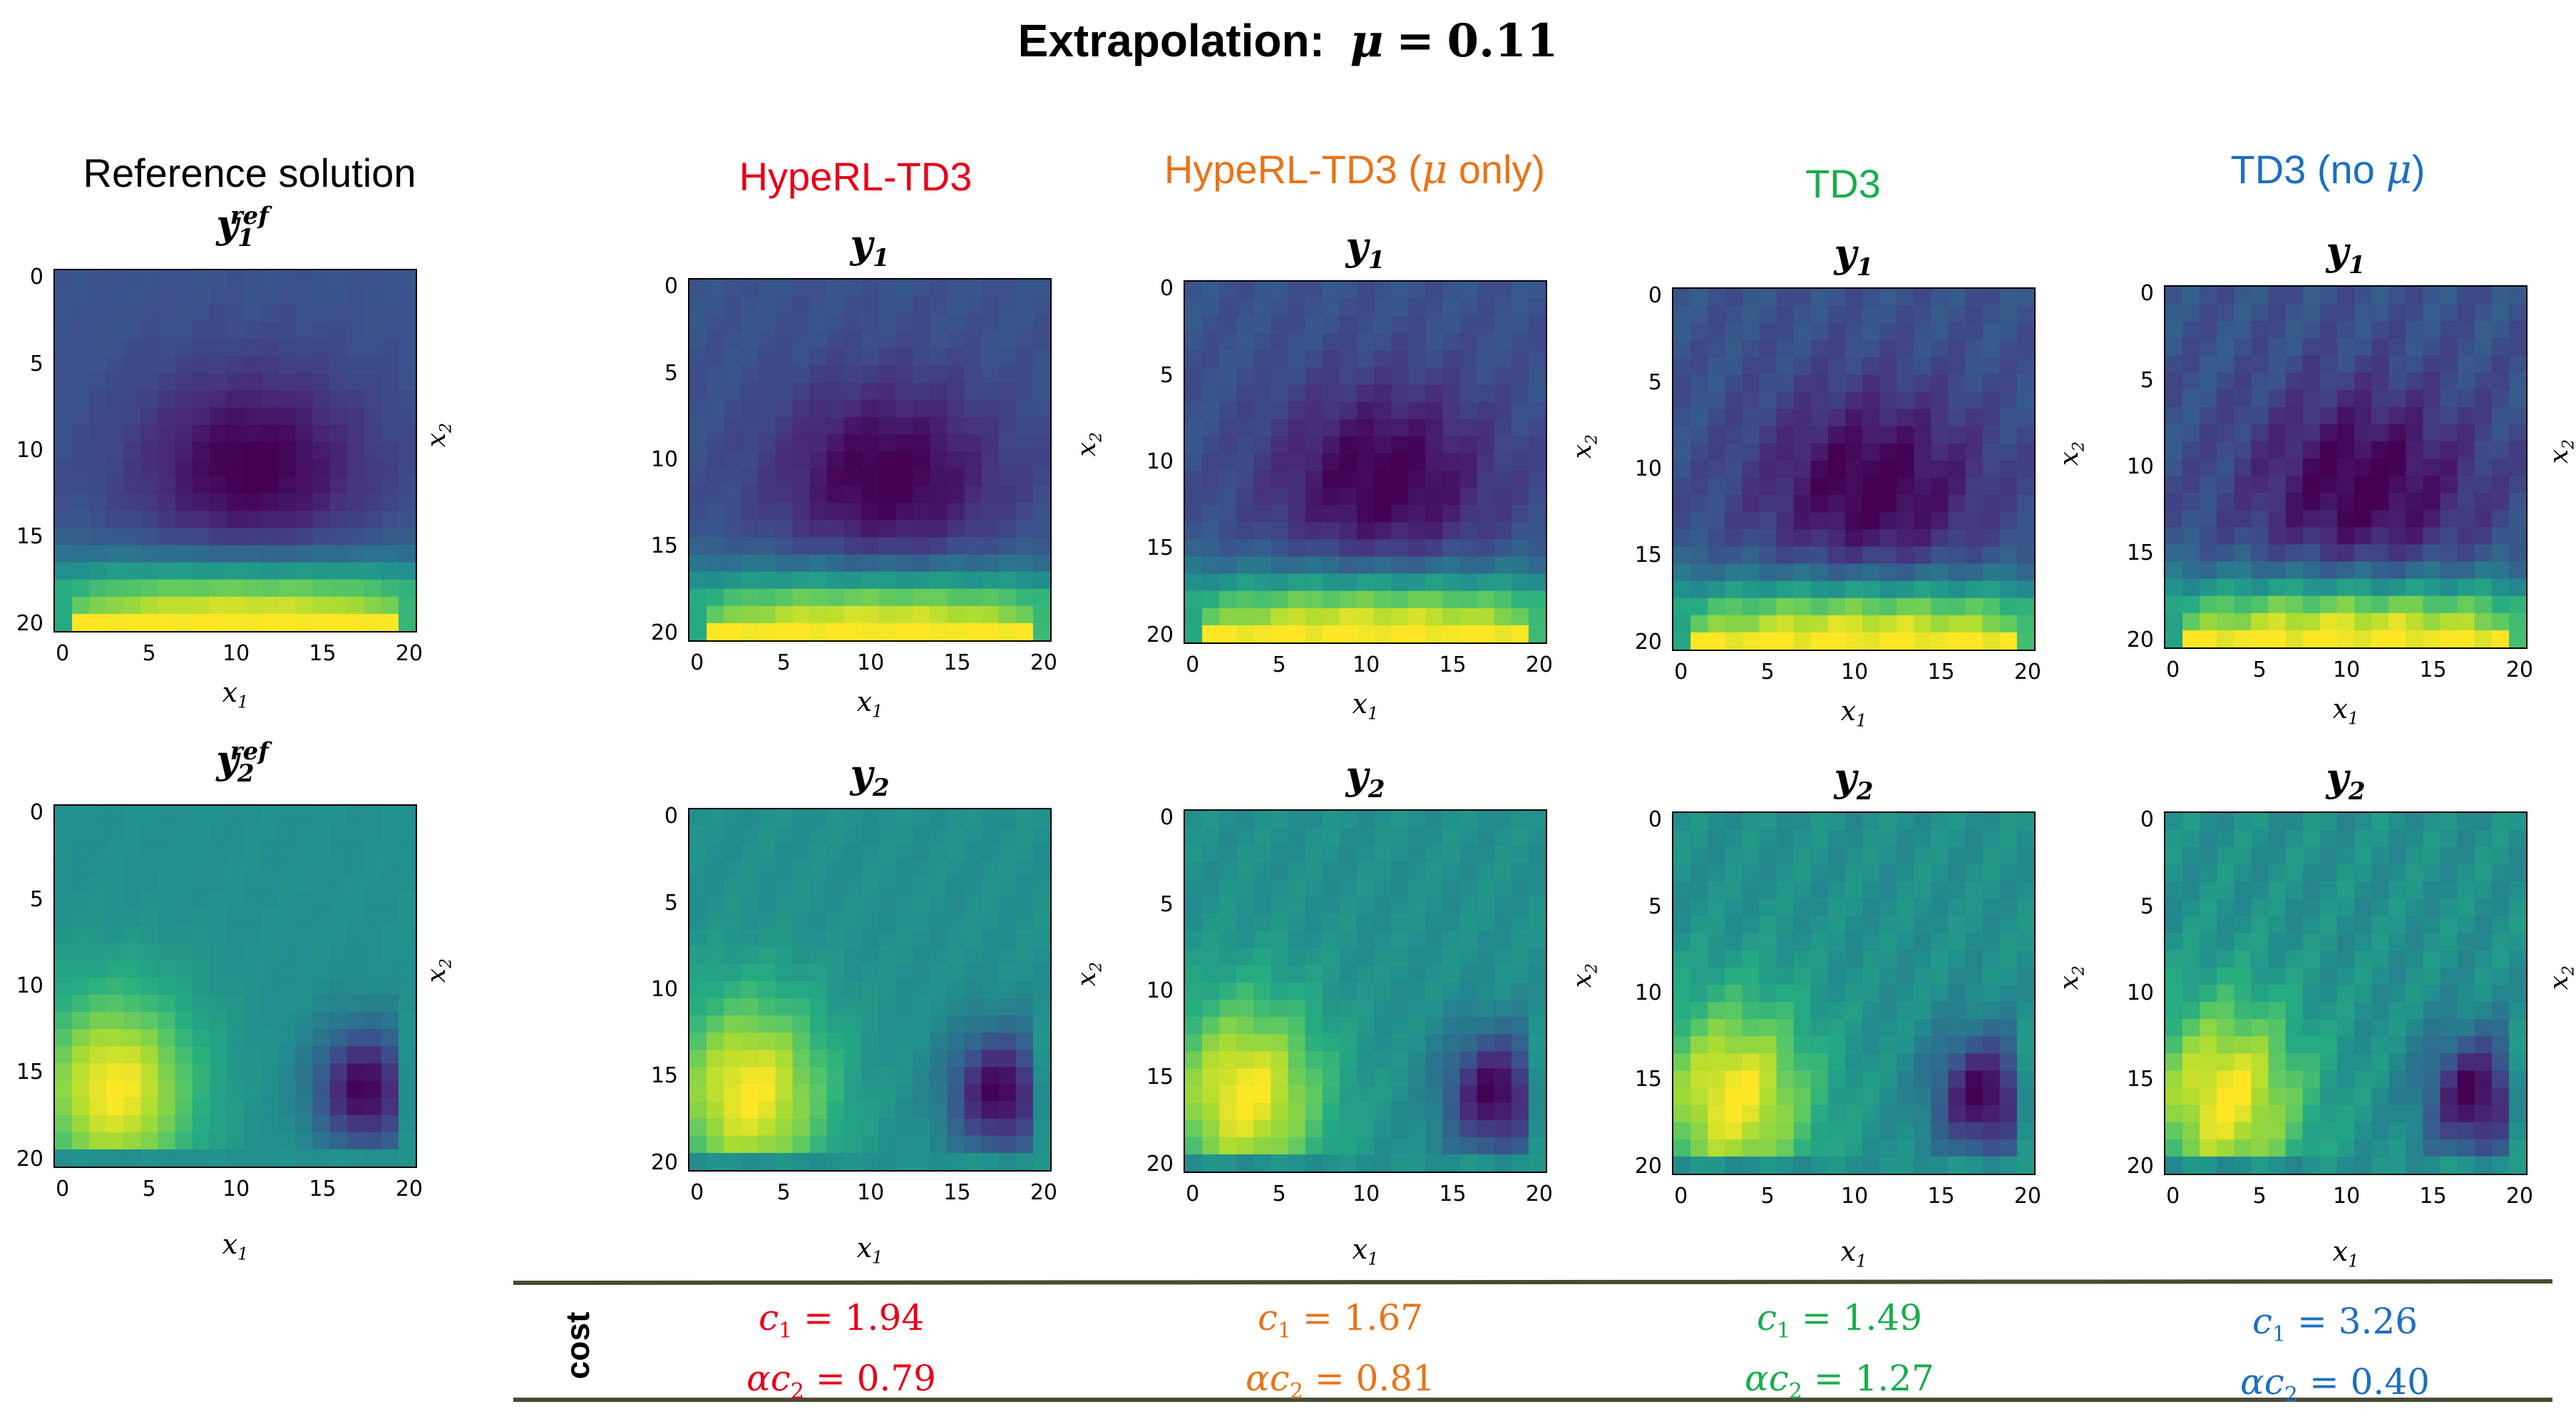 This screenshot has height=1419, width=2576. Describe the element at coordinates (235, 986) in the screenshot. I see `heatmap-ref-y2` at that location.